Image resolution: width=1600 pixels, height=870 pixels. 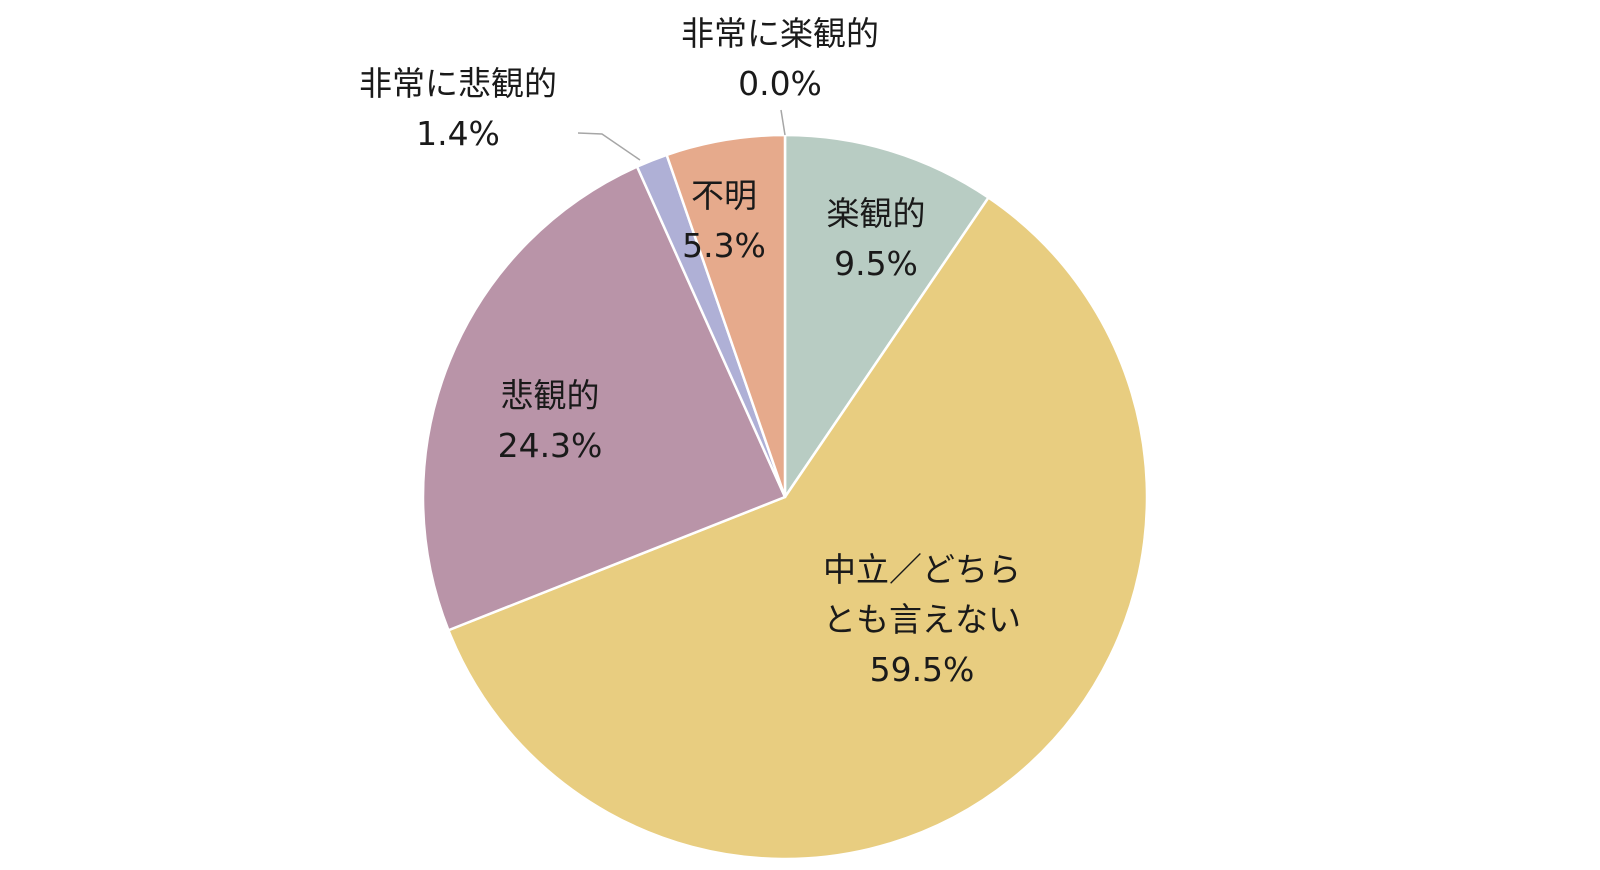 What do you see at coordinates (780, 58) in the screenshot?
I see `slice-label-5: 非常に楽観的 0.0%` at bounding box center [780, 58].